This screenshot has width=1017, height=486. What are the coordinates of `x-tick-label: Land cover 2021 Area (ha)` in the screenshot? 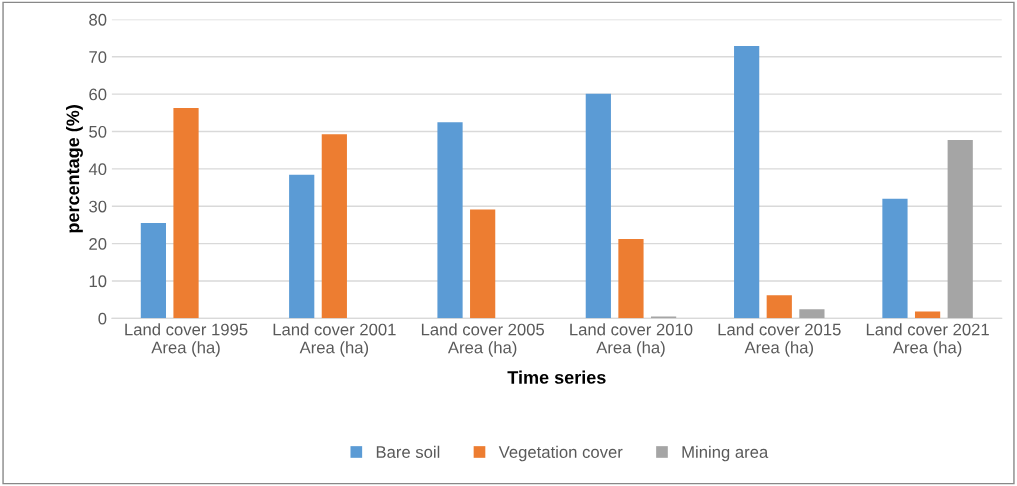 It's located at (927, 340).